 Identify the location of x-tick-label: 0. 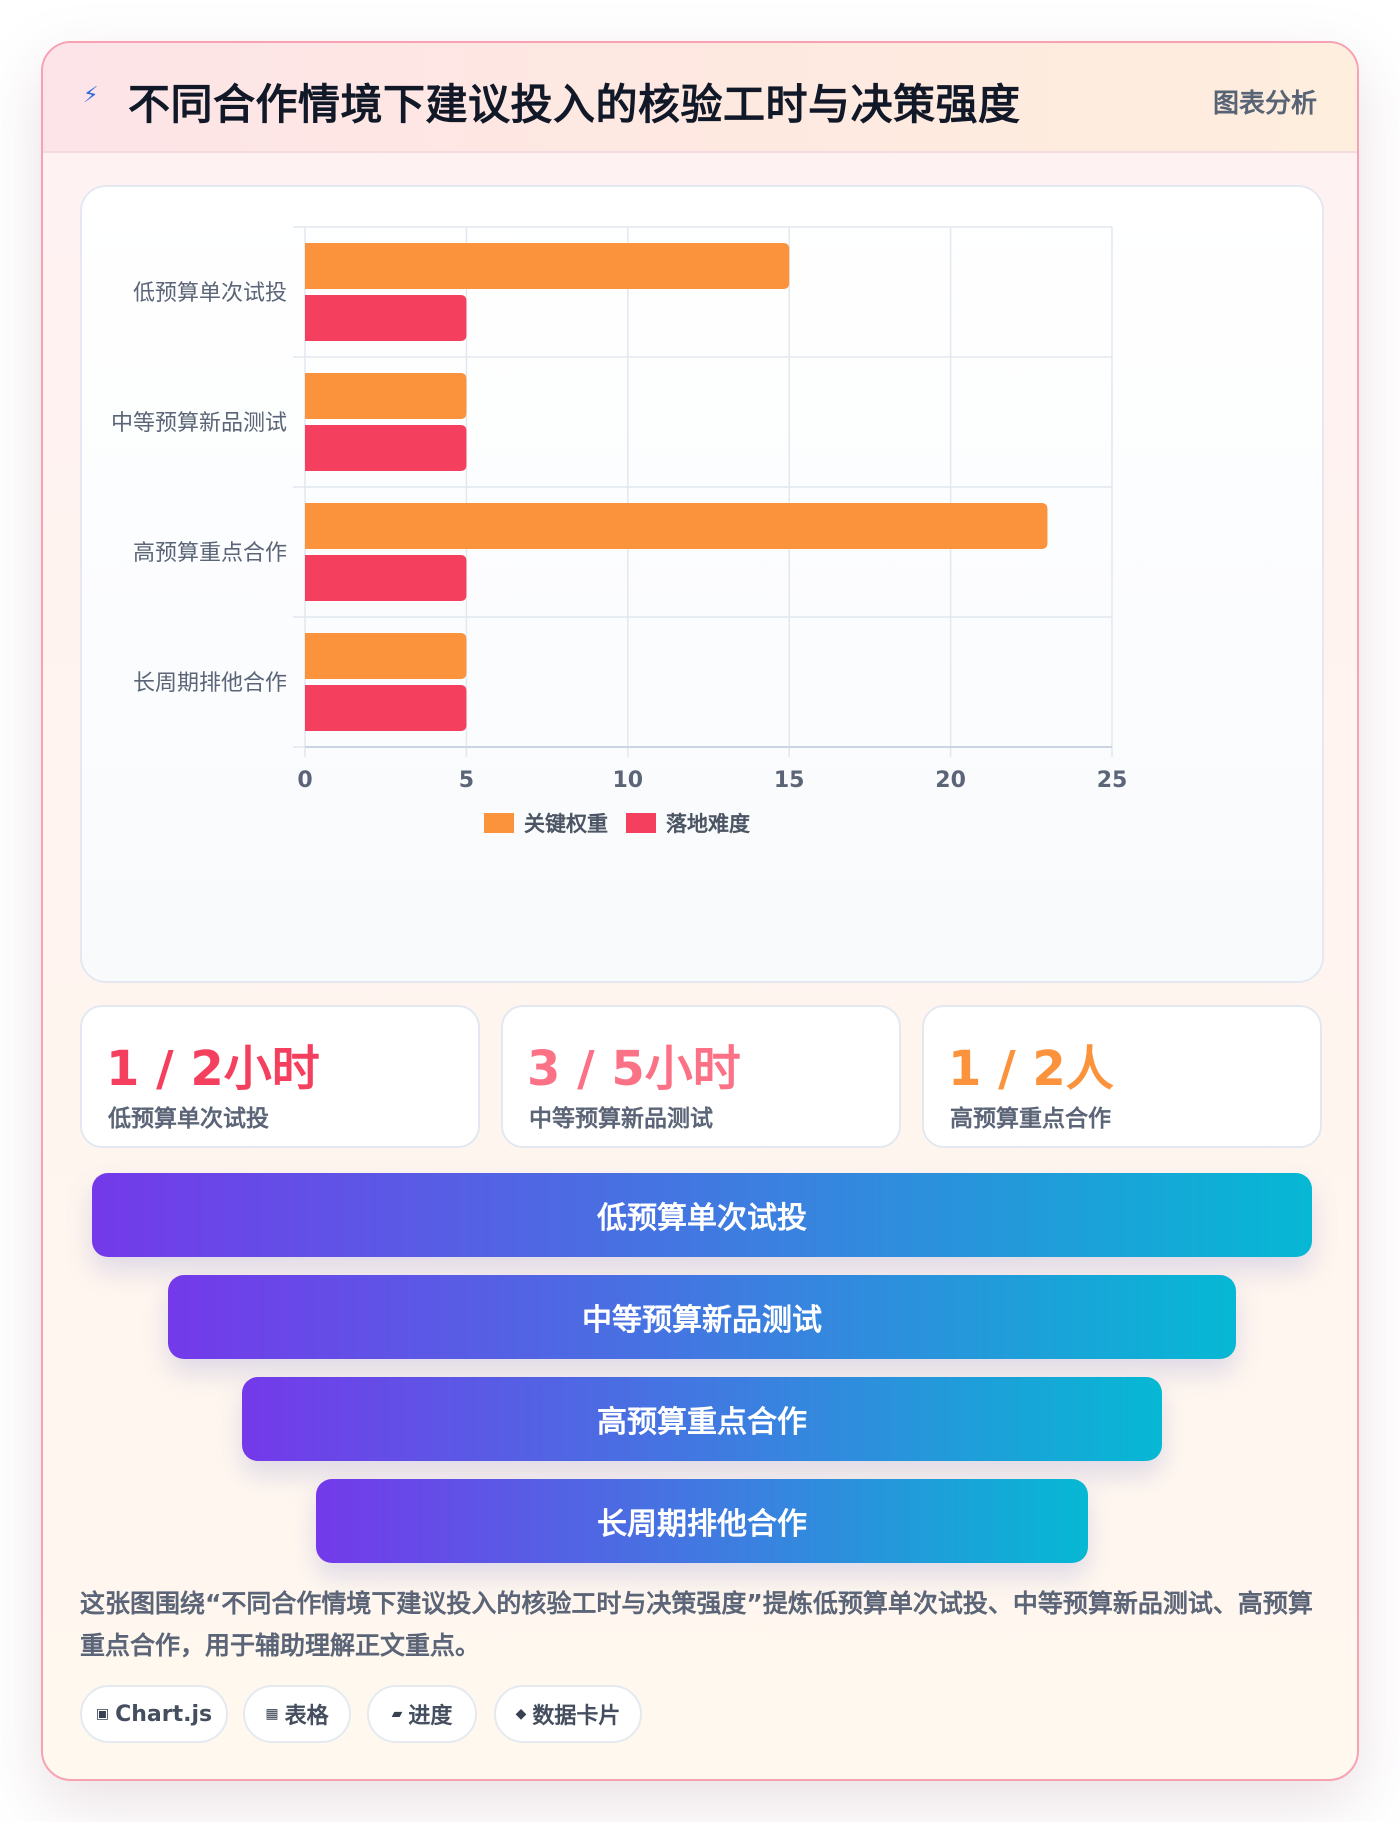
(304, 780).